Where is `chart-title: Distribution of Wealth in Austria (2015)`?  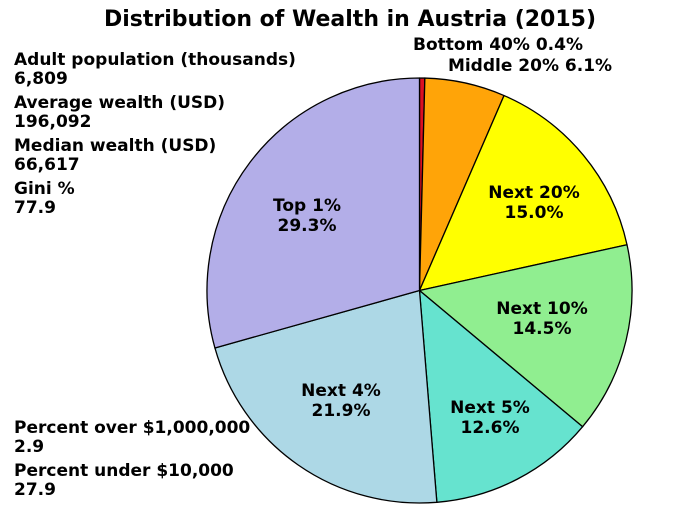
chart-title: Distribution of Wealth in Austria (2015) is located at coordinates (350, 19).